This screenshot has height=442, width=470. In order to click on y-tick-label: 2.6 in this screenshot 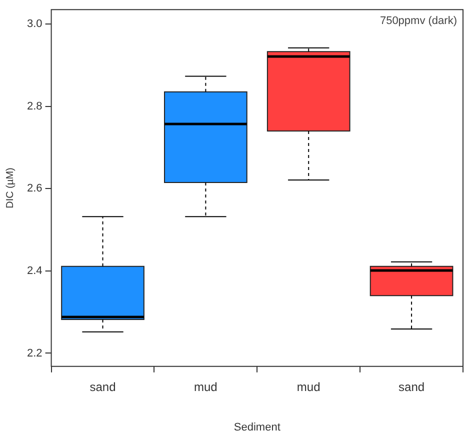, I will do `click(34, 188)`.